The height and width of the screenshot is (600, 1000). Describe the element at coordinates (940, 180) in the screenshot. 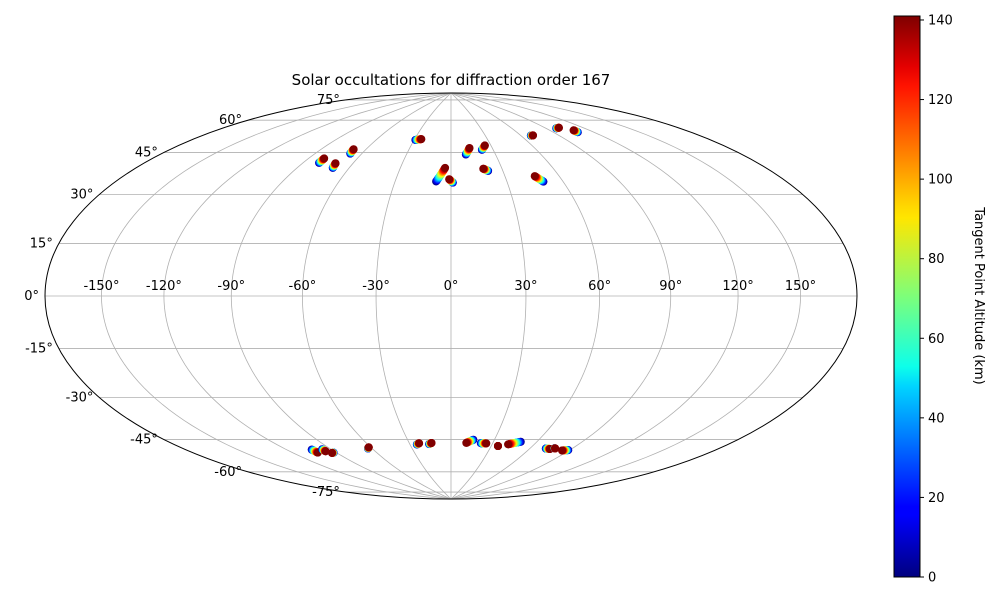

I see `colorbar-tick-label: 100` at that location.